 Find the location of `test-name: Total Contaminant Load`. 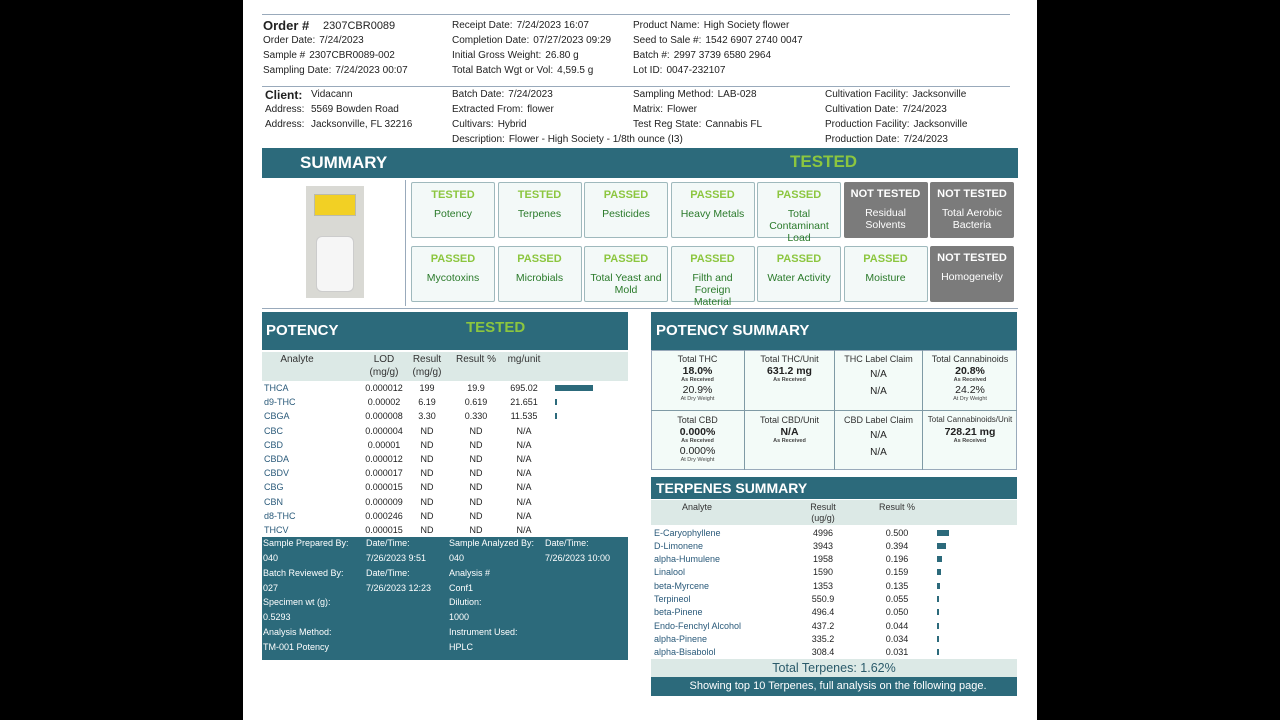

test-name: Total Contaminant Load is located at coordinates (799, 226).